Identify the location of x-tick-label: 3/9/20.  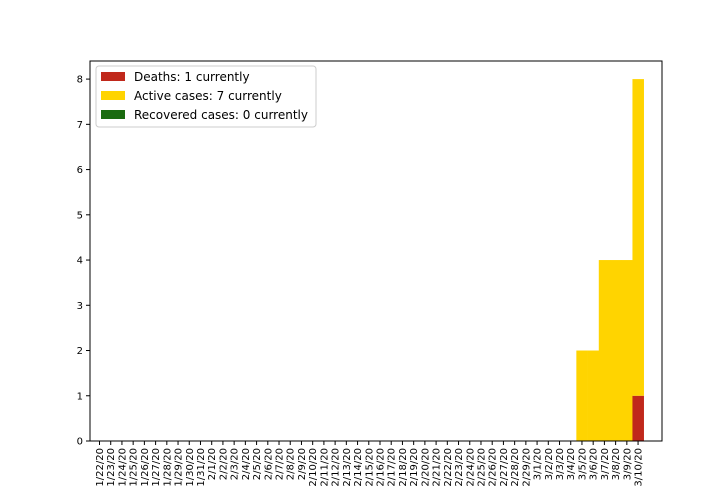
(627, 464).